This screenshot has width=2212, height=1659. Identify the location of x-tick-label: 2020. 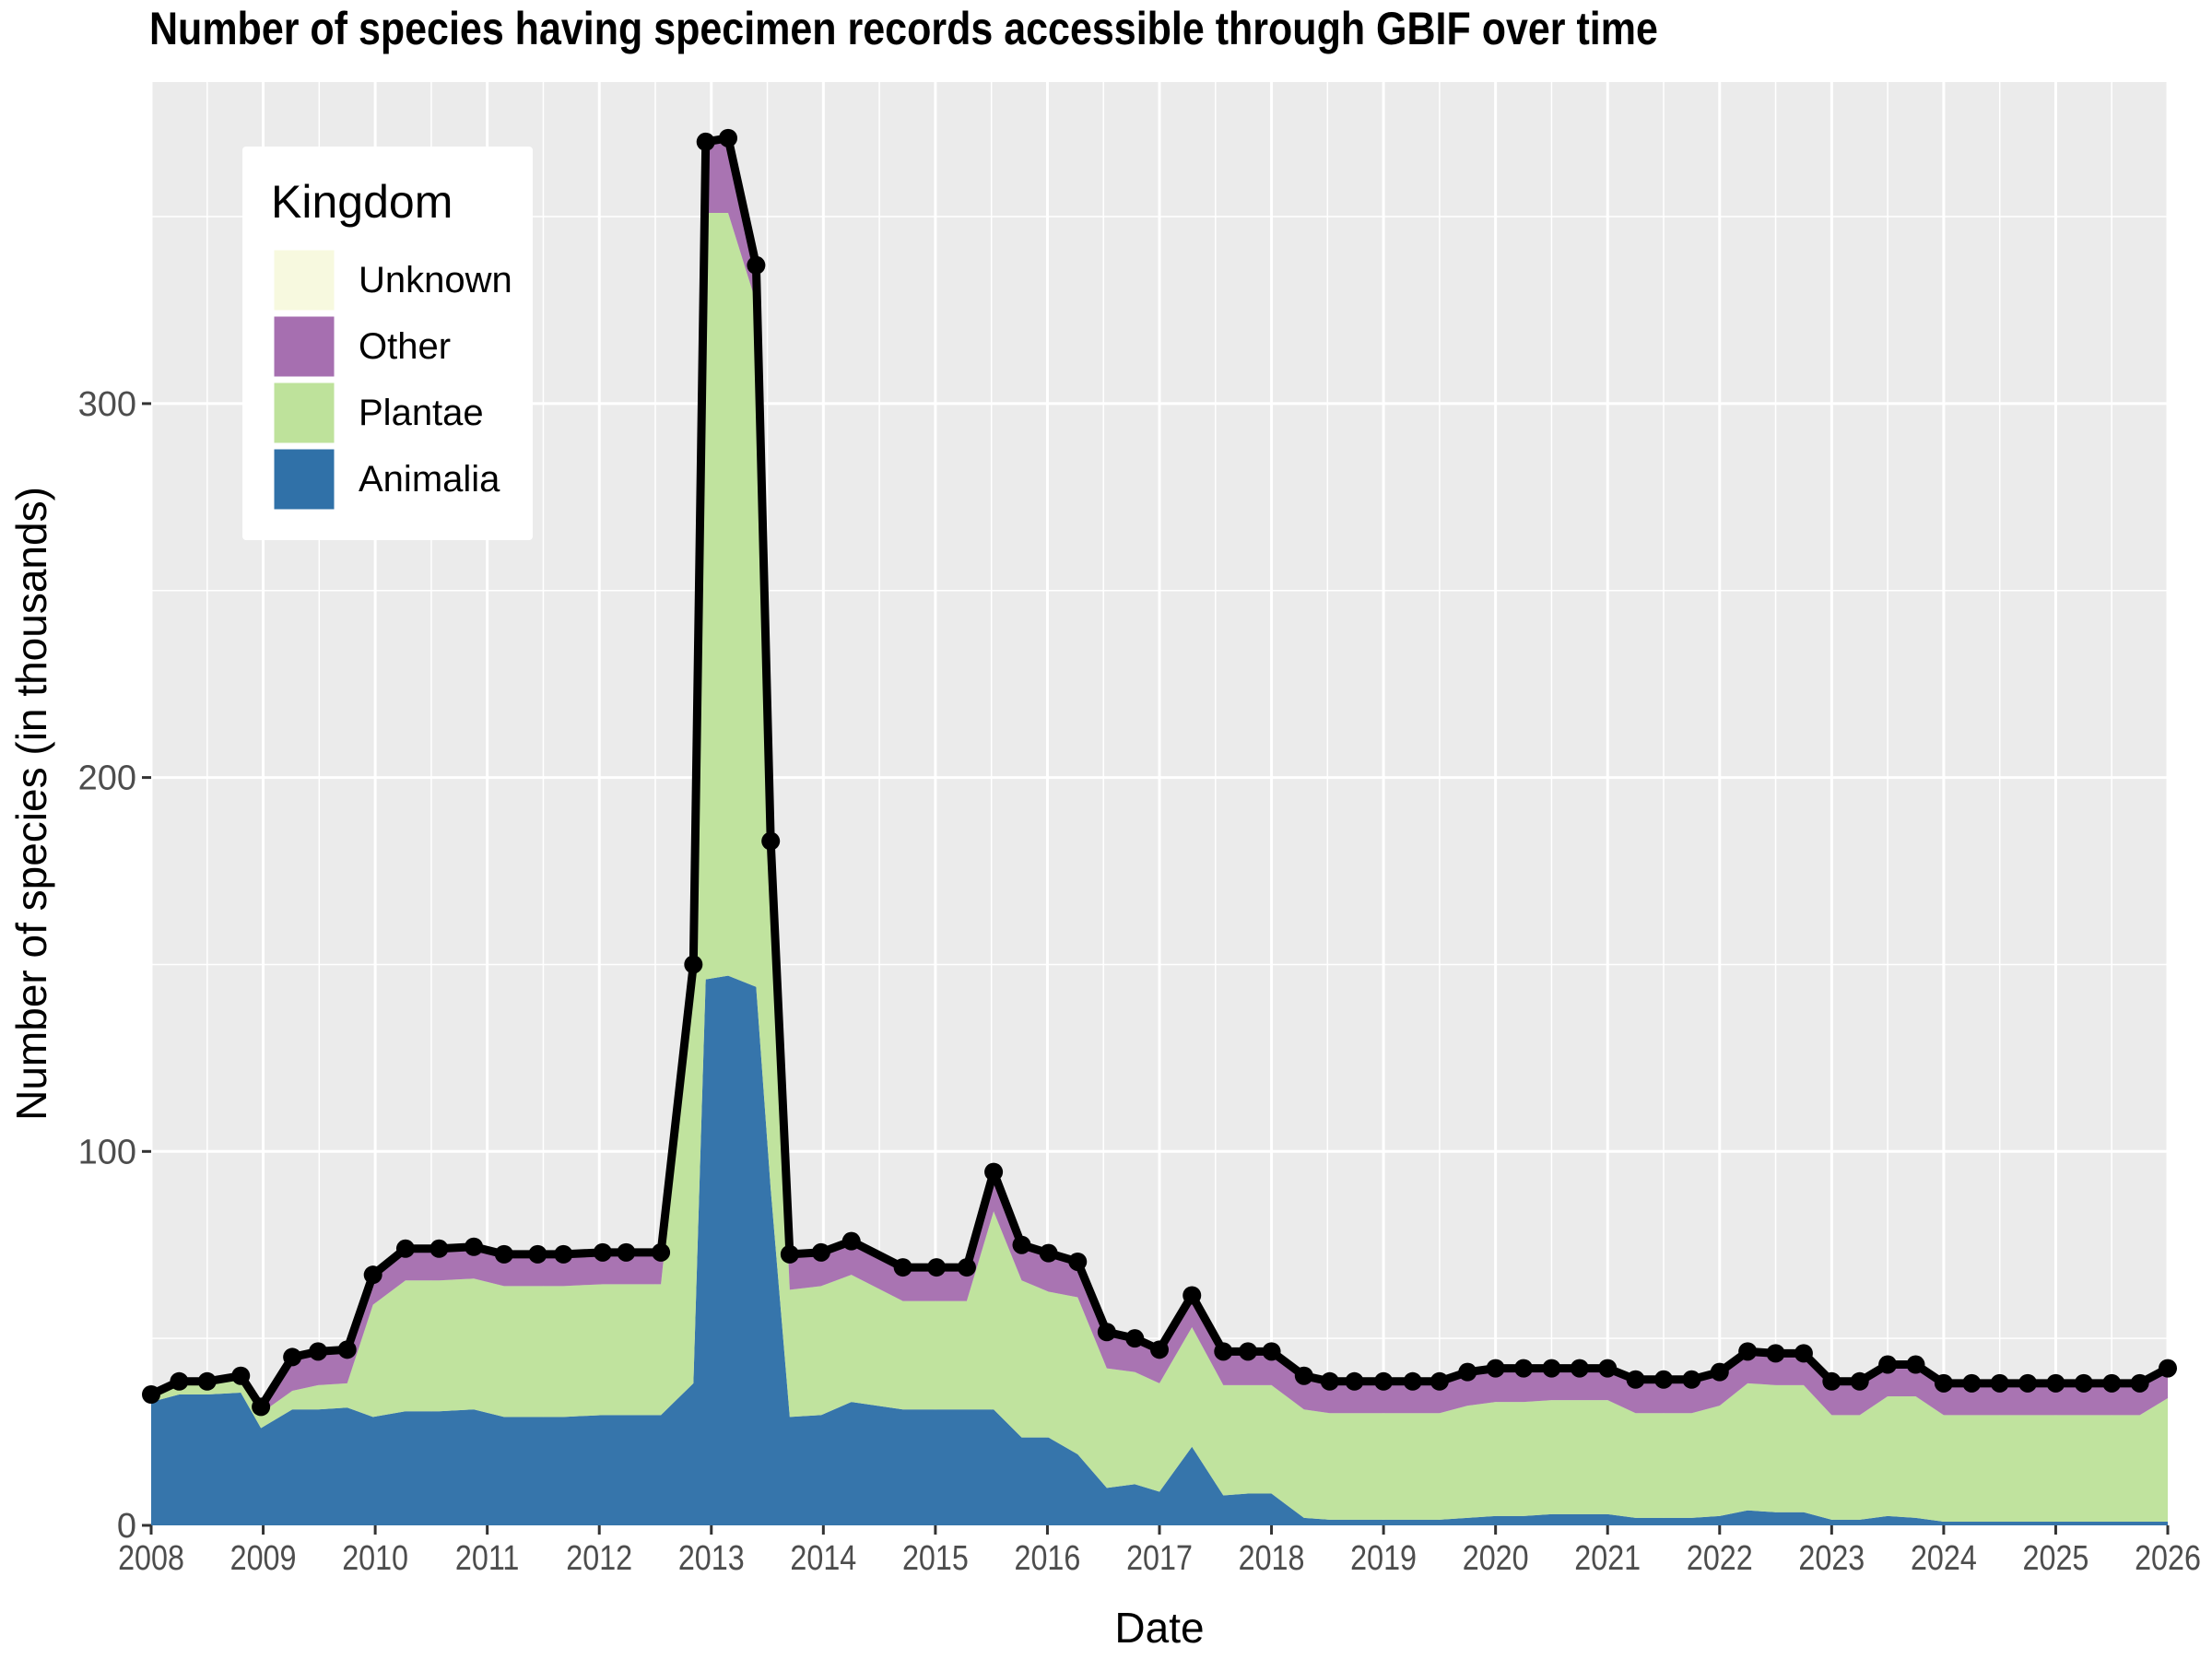
(1496, 1558).